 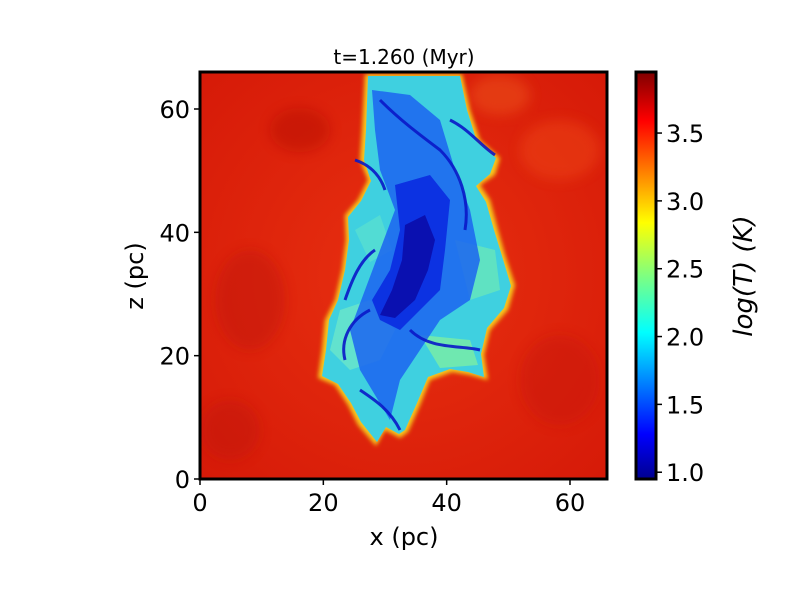 I want to click on x-axis-label: x (pc), so click(x=404, y=537).